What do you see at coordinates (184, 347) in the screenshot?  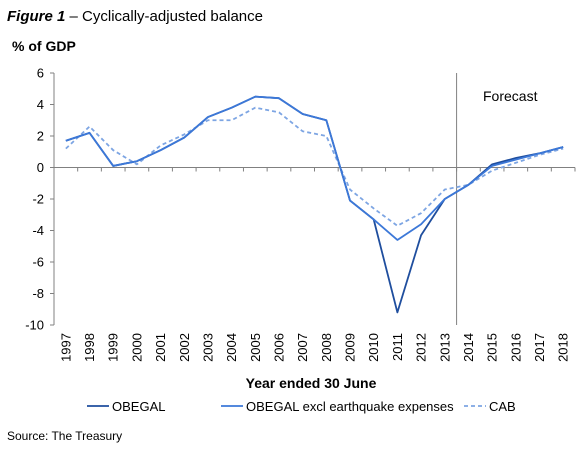 I see `x-tick-label: 2002` at bounding box center [184, 347].